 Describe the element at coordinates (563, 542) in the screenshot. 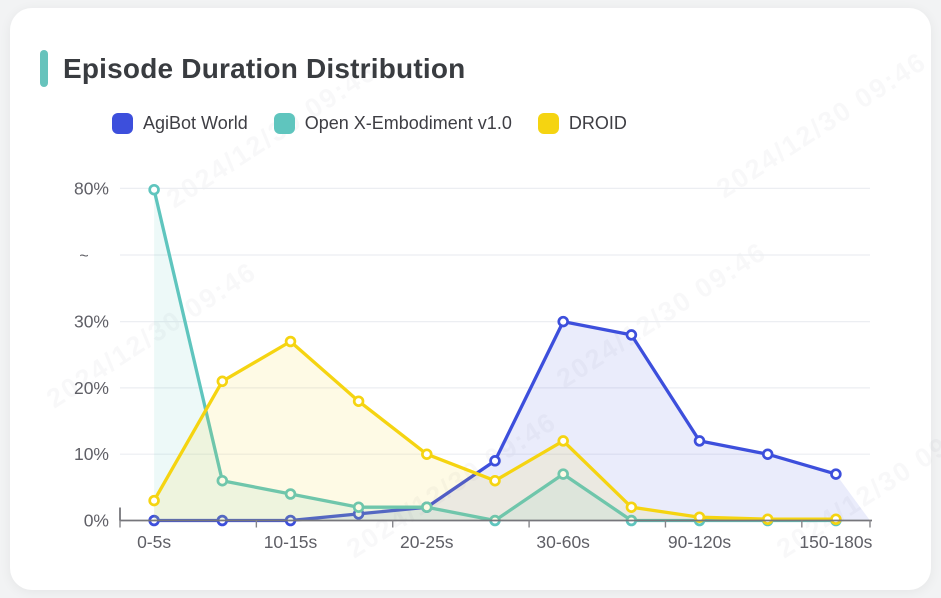

I see `x-axis-label: 30-60s` at that location.